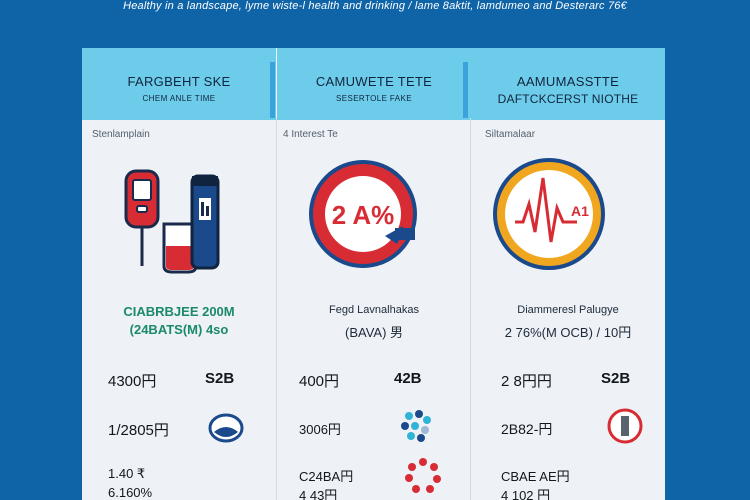  What do you see at coordinates (568, 310) in the screenshot?
I see `test-caption: Diammeresl Palugye` at bounding box center [568, 310].